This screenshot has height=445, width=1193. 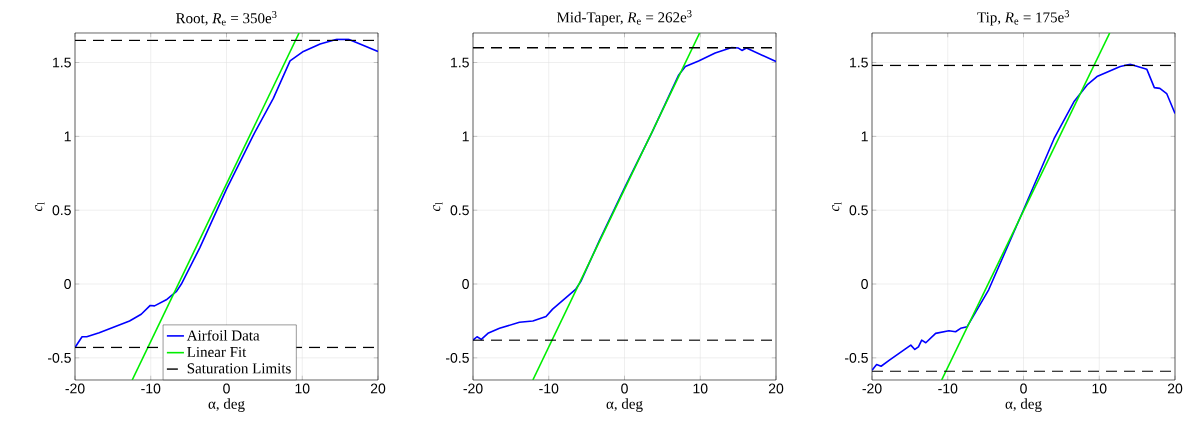 What do you see at coordinates (226, 18) in the screenshot?
I see `chart-title: Root, R$_{e}$ = 350e$^{3}$` at bounding box center [226, 18].